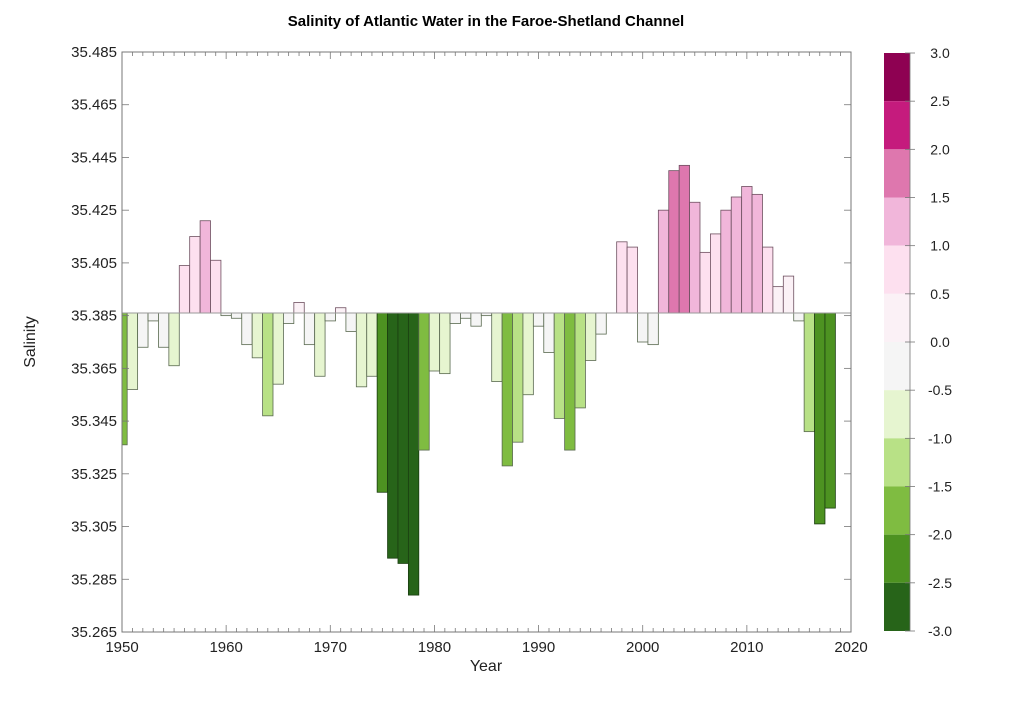 This screenshot has width=1024, height=710. Describe the element at coordinates (320, 344) in the screenshot. I see `bar-1969` at that location.